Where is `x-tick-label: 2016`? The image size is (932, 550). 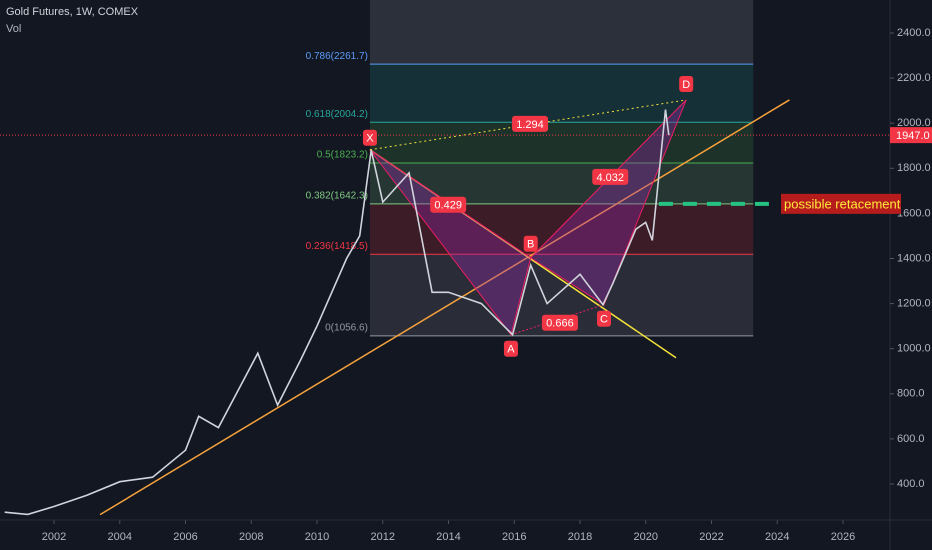
x-tick-label: 2016 is located at coordinates (514, 537).